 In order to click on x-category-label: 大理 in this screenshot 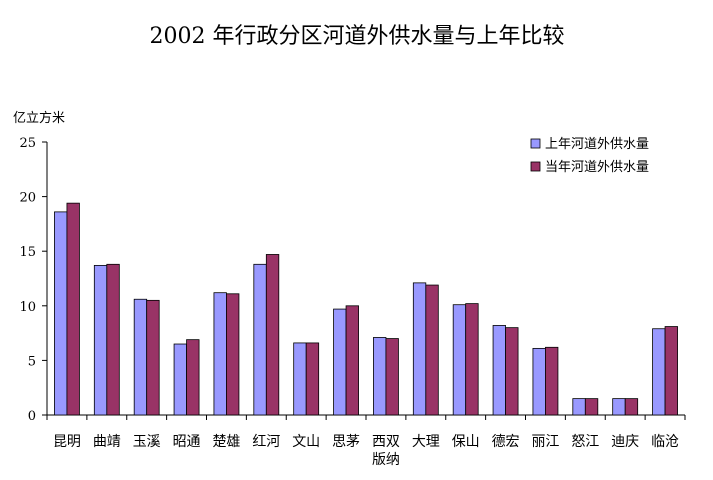, I will do `click(426, 442)`.